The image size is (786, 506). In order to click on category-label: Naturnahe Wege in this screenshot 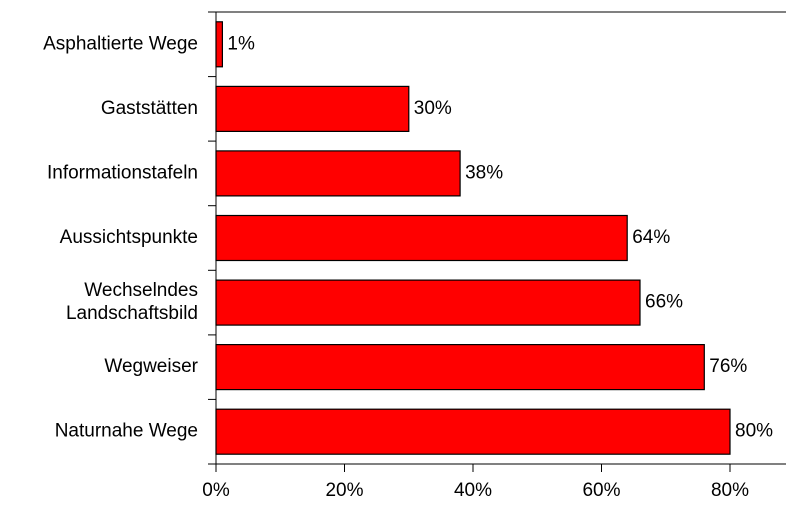, I will do `click(126, 431)`.